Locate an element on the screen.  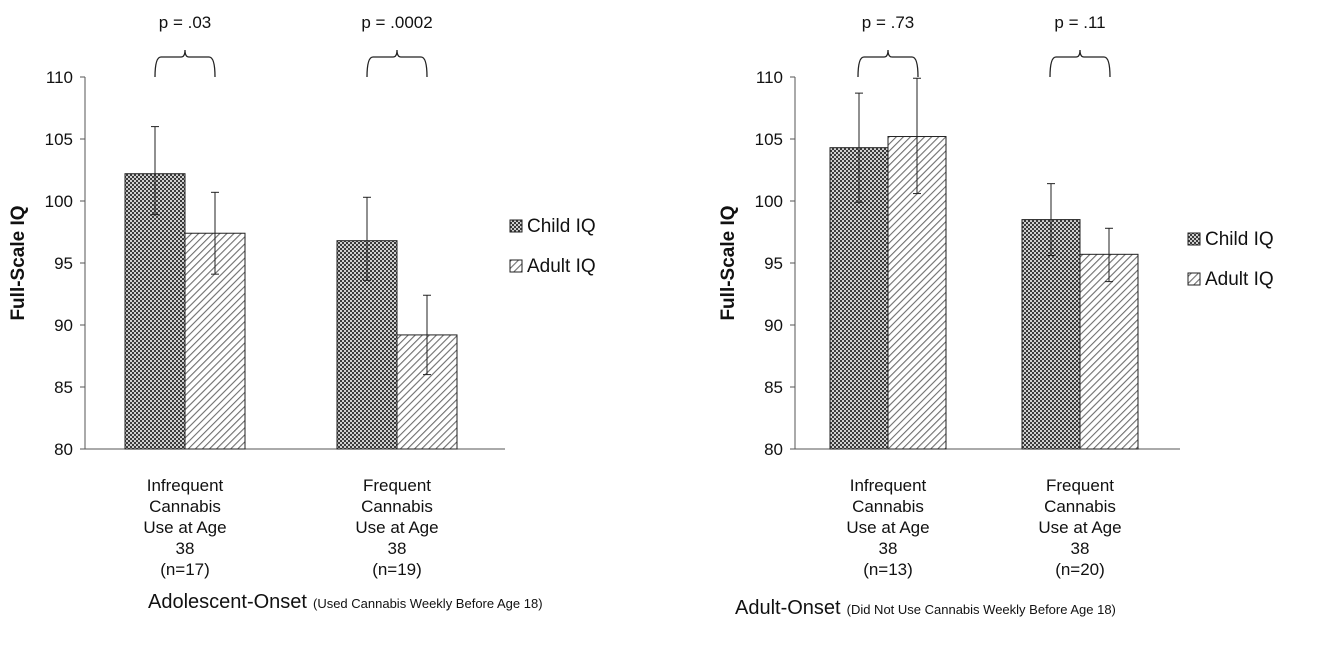
category-label: Infrequent Cannabis Use at Age 38 (n=17) is located at coordinates (184, 527).